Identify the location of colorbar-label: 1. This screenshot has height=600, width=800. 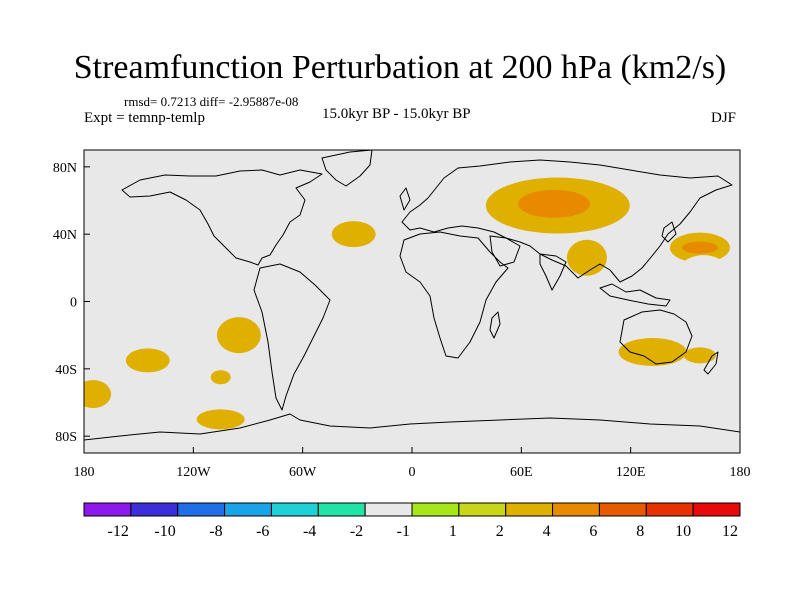
(453, 531).